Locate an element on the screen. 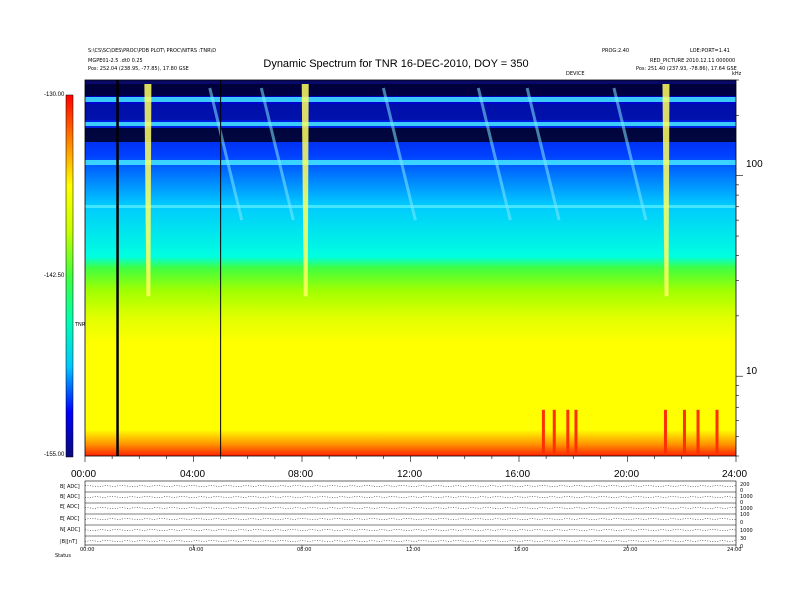 The width and height of the screenshot is (792, 612). panel-row-label-5: N[ ADC] is located at coordinates (70, 530).